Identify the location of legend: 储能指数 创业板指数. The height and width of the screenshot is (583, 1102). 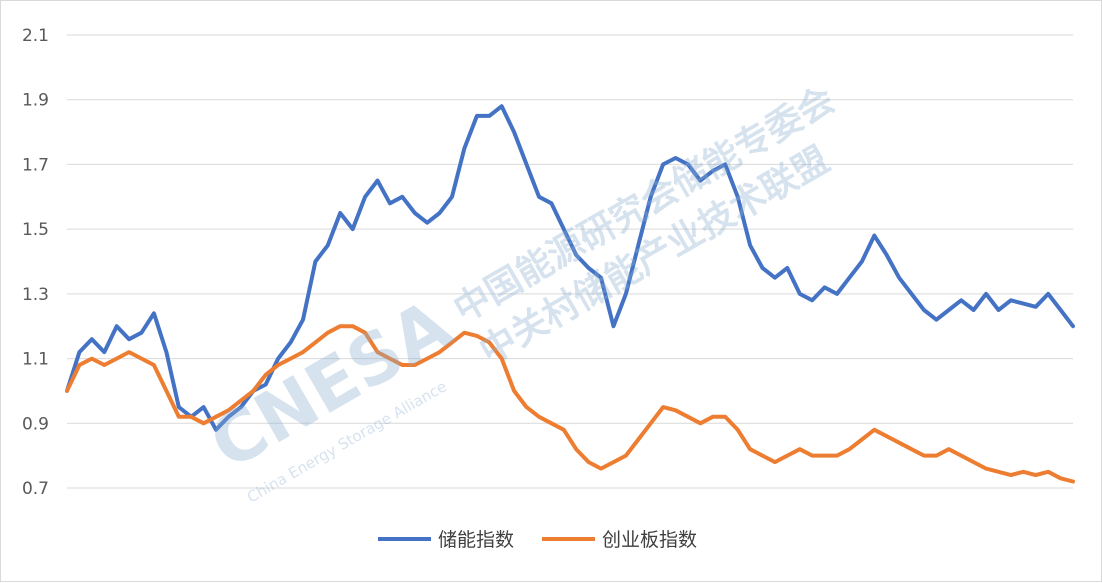
(537, 540).